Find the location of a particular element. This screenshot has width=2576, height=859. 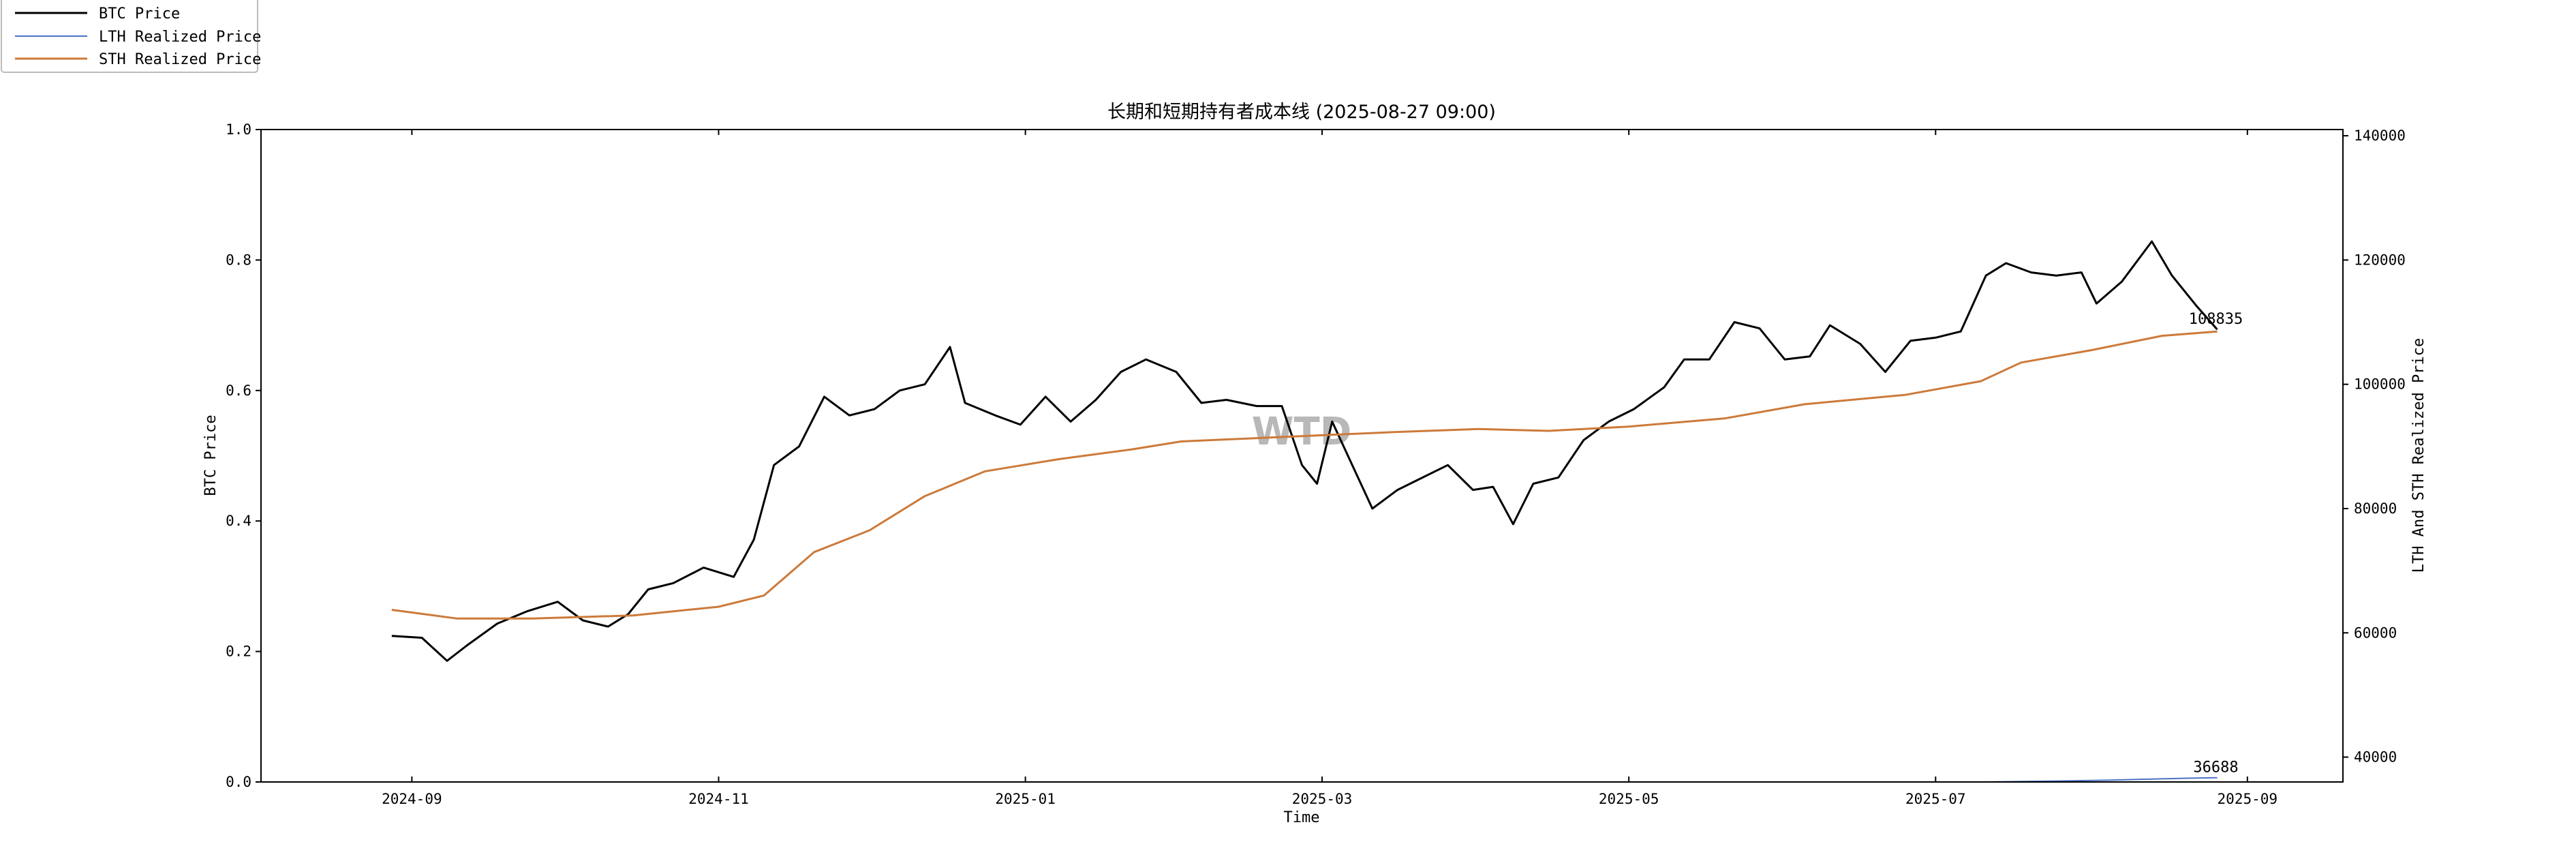

x-tick-label: 2025-09 is located at coordinates (2248, 799).